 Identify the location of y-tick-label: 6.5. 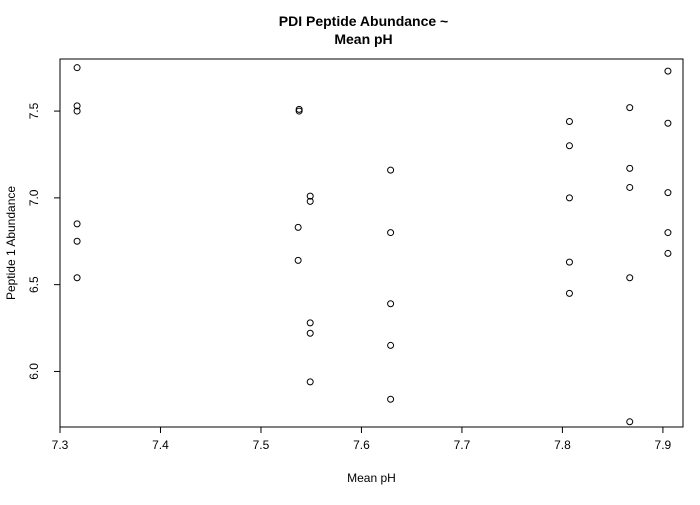
(34, 284).